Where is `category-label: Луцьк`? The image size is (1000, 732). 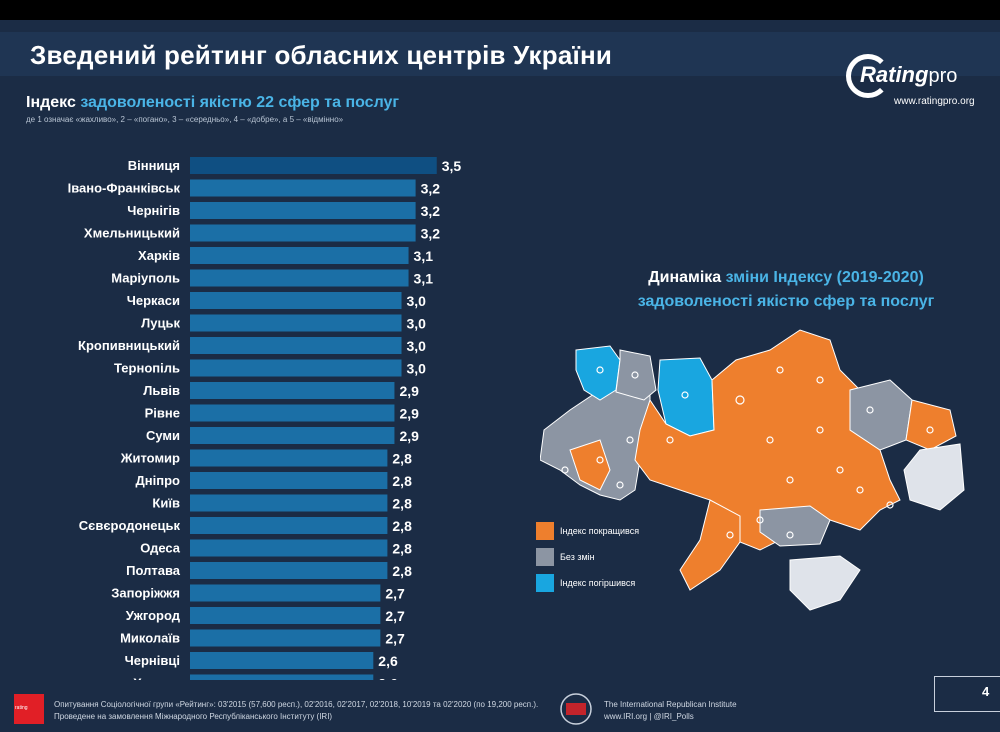 category-label: Луцьк is located at coordinates (160, 323).